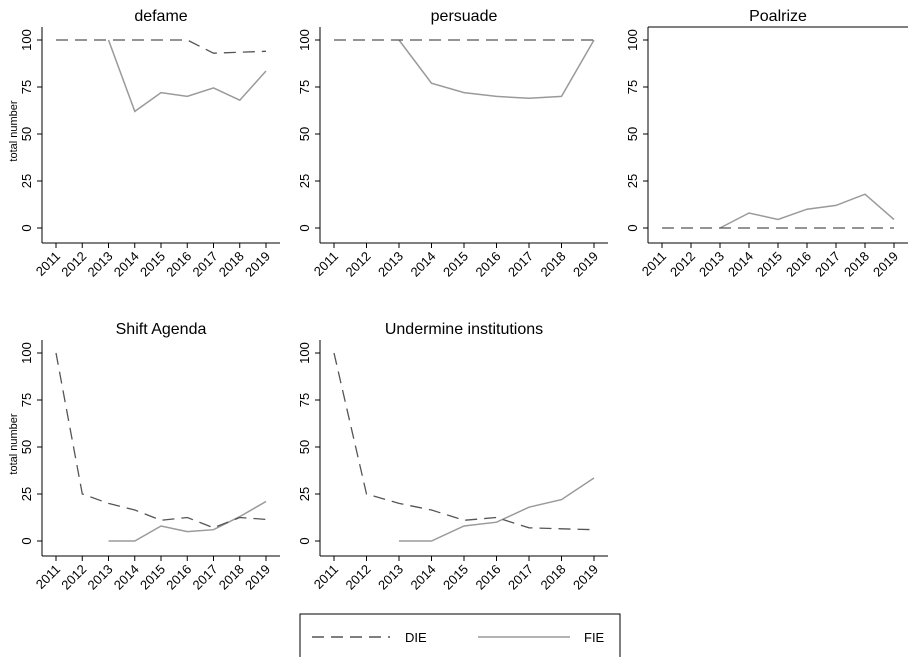 The width and height of the screenshot is (911, 657). Describe the element at coordinates (464, 329) in the screenshot. I see `panel-title: Undermine institutions` at that location.